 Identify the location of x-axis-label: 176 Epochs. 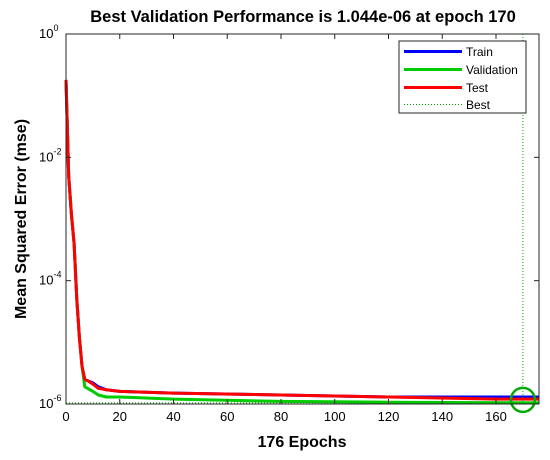
(302, 442).